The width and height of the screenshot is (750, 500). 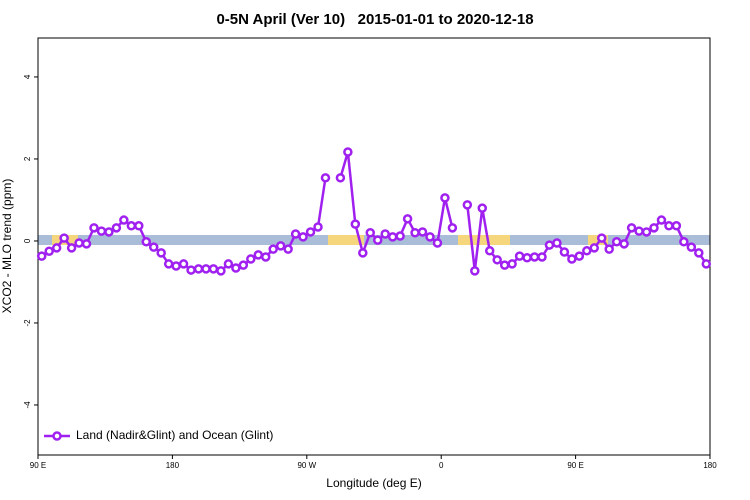 I want to click on x-axis-label: Longitude (deg E), so click(x=373, y=483).